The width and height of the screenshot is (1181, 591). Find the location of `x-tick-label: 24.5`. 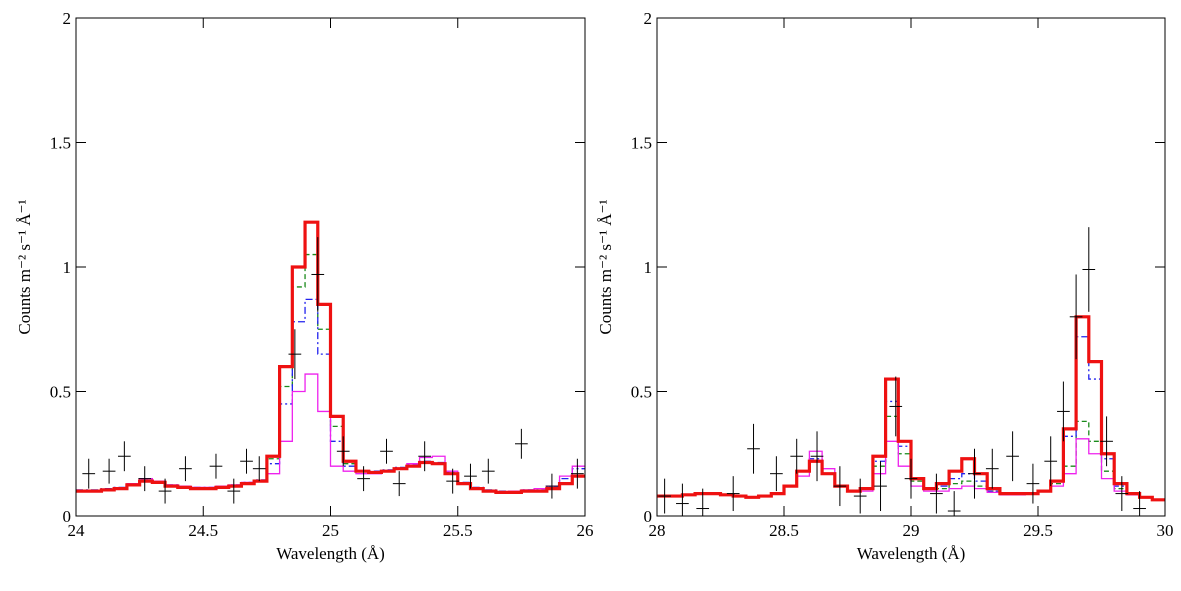

x-tick-label: 24.5 is located at coordinates (203, 530).